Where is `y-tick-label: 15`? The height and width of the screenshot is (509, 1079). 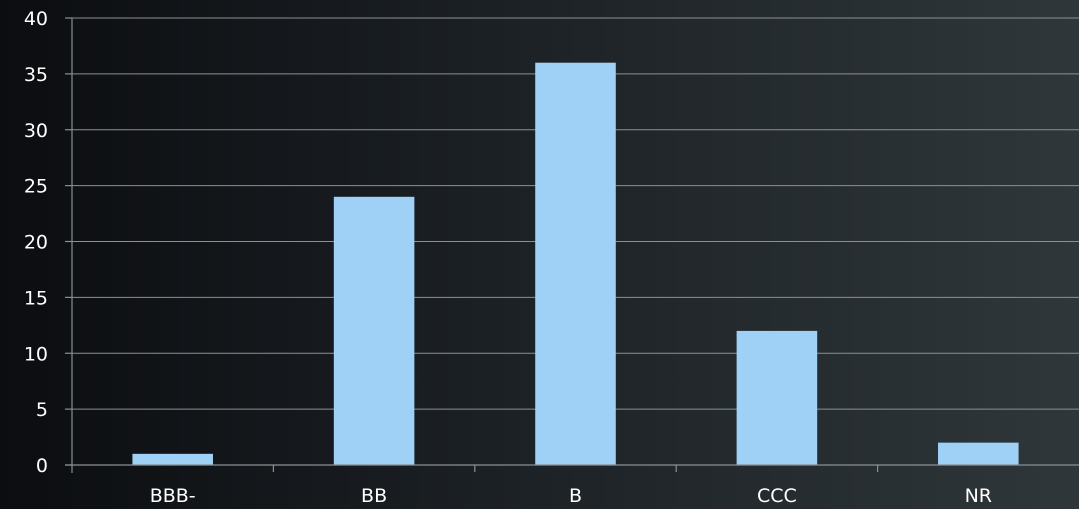 y-tick-label: 15 is located at coordinates (36, 298).